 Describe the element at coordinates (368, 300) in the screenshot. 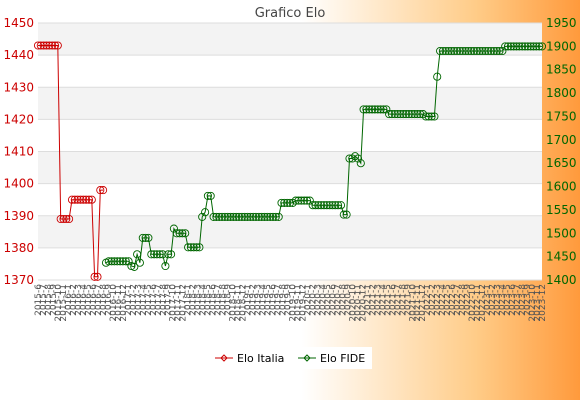

I see `x-tick-label: 2021-1` at that location.